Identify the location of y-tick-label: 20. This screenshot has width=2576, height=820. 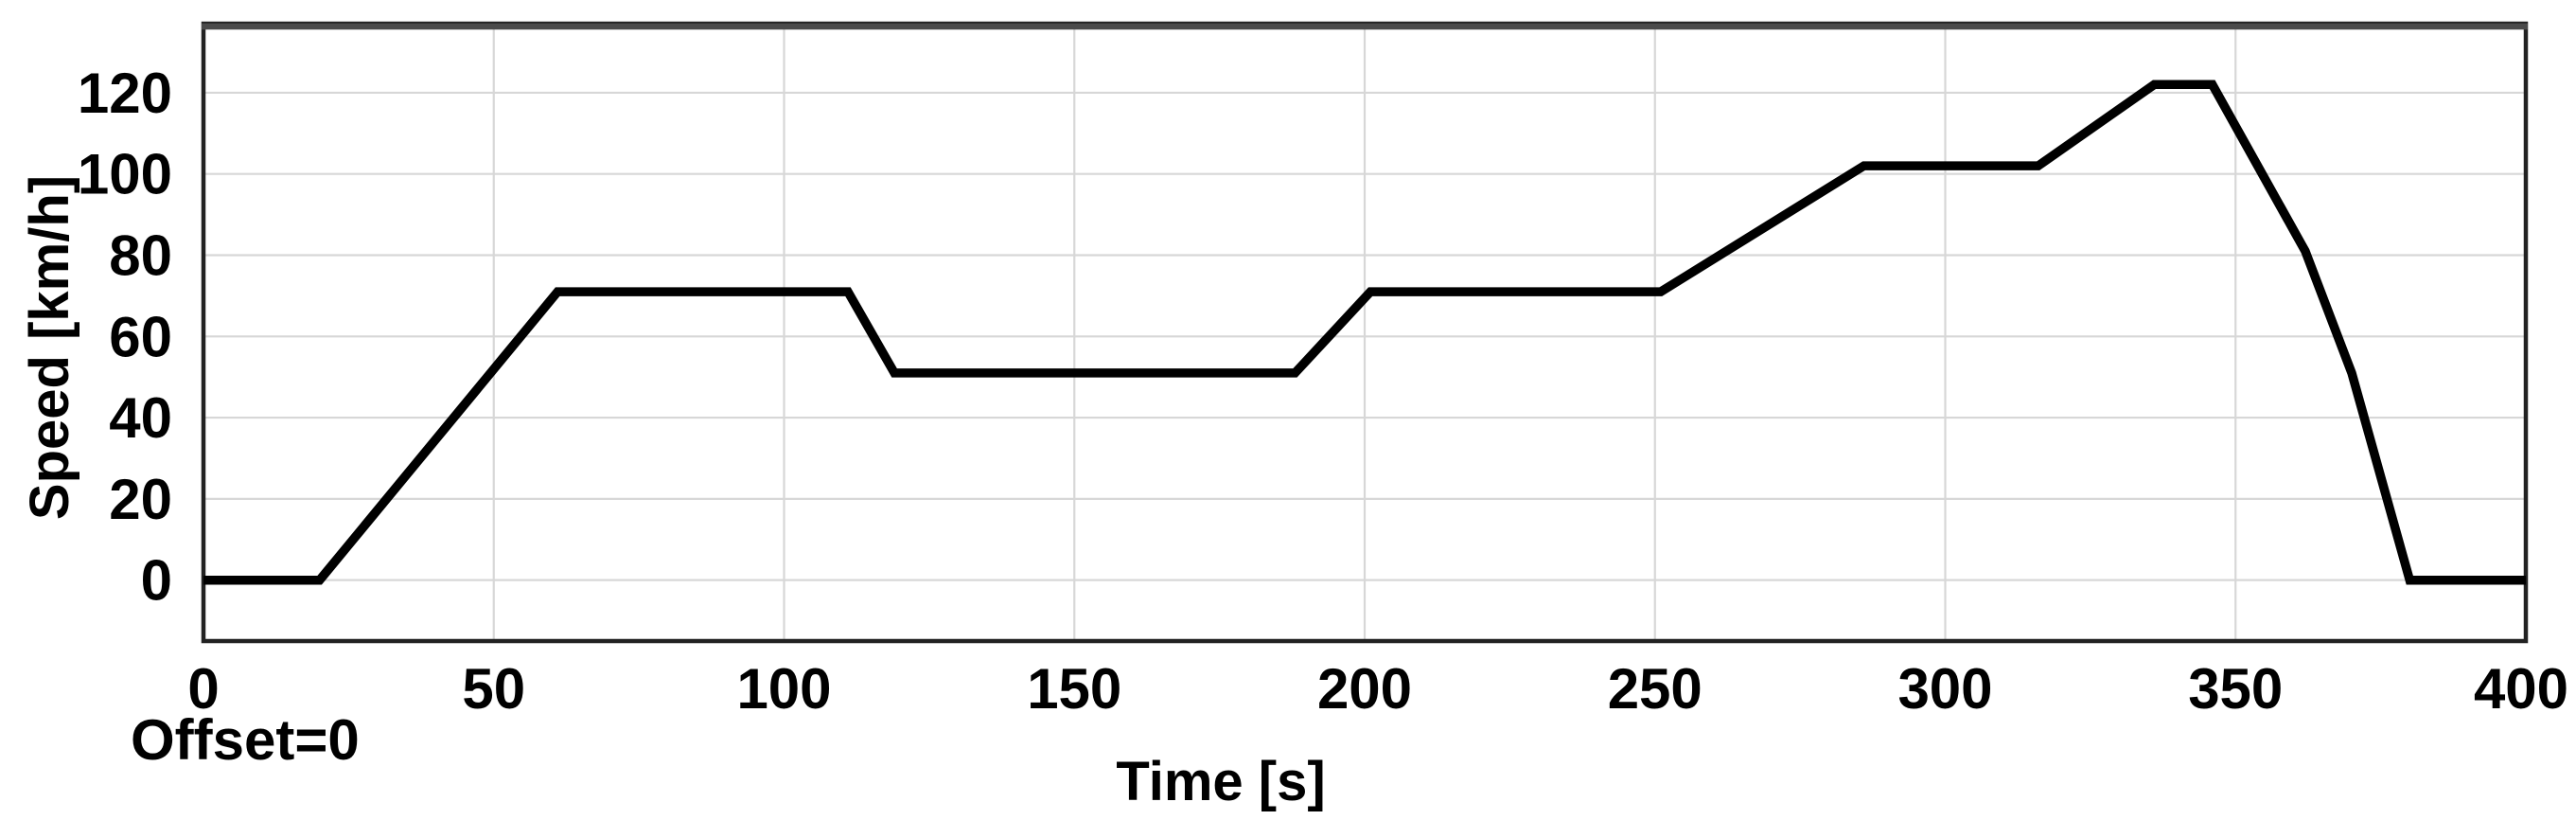
(140, 499).